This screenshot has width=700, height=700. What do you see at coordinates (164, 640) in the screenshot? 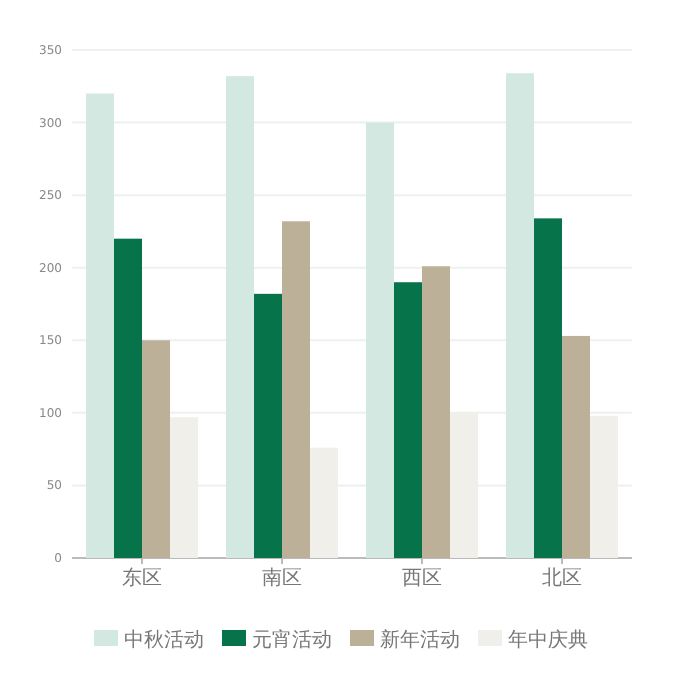
I see `legend-label: 中秋活动` at bounding box center [164, 640].